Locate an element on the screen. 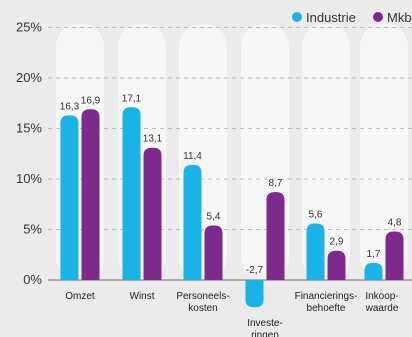  data-label: 13,1 is located at coordinates (153, 139).